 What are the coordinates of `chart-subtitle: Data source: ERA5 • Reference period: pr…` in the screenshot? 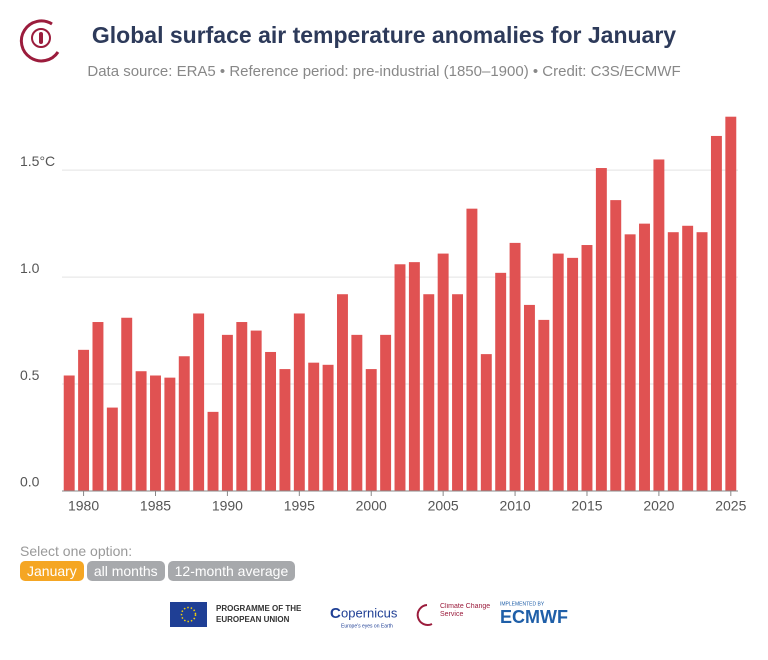 It's located at (383, 71).